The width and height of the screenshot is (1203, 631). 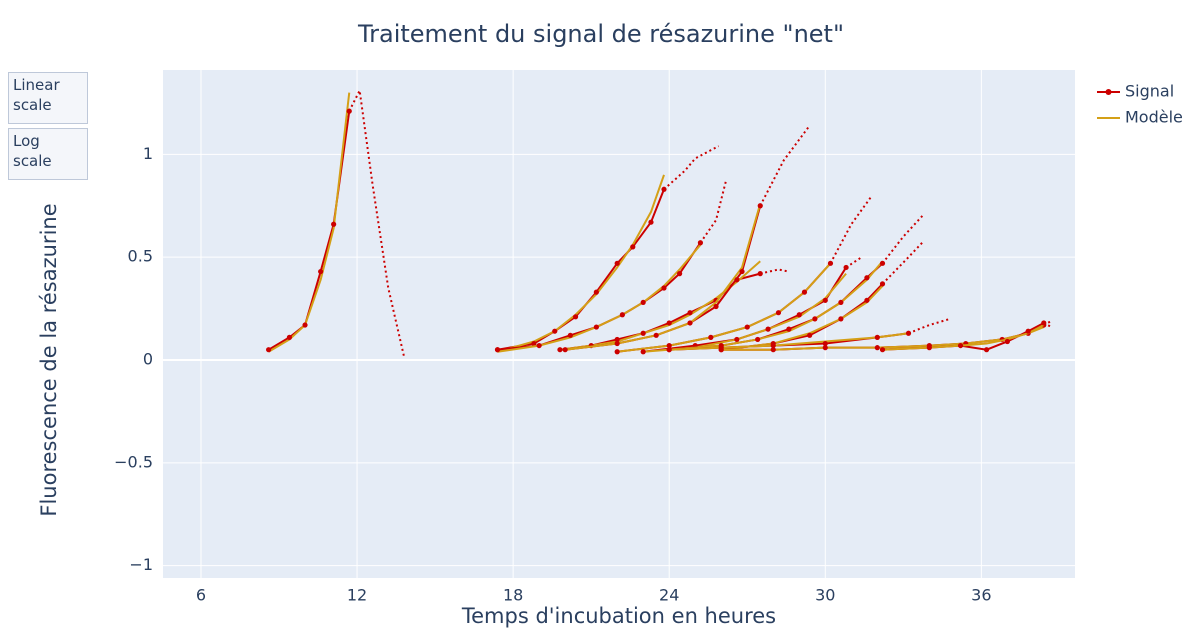 What do you see at coordinates (141, 564) in the screenshot?
I see `y-tick-label: −1` at bounding box center [141, 564].